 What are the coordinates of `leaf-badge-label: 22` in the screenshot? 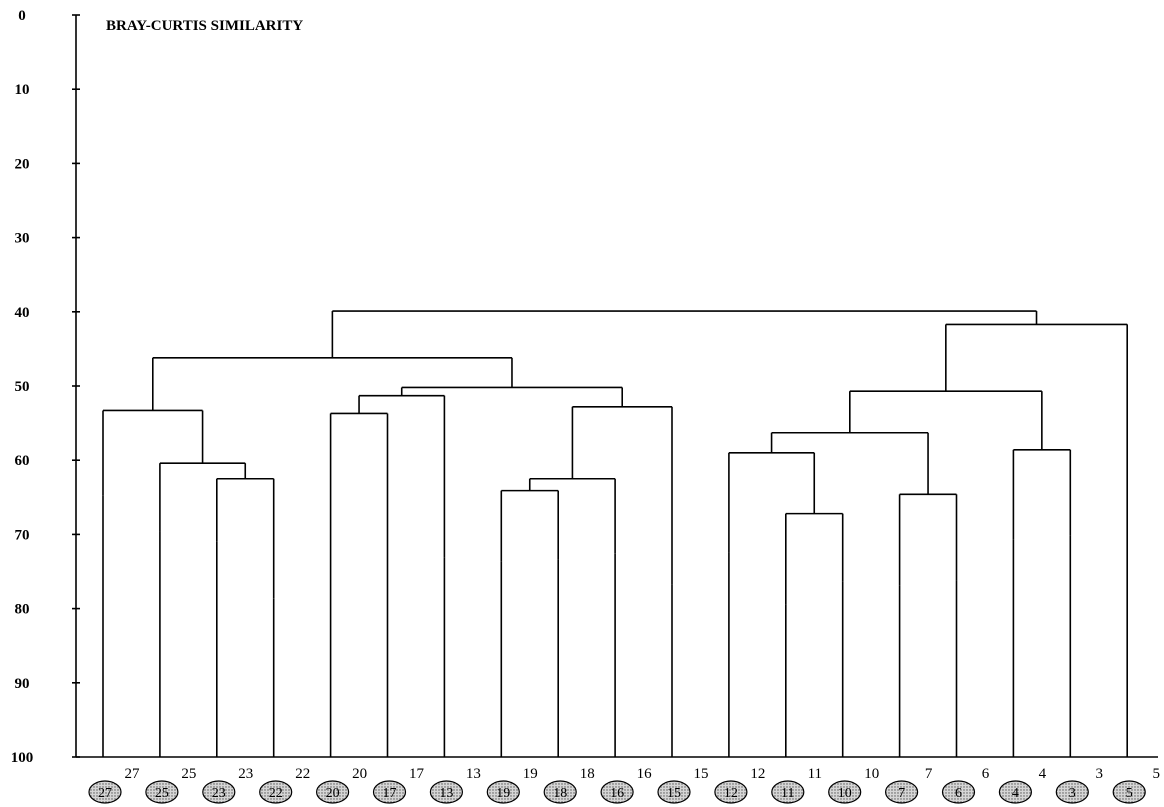 It's located at (276, 793).